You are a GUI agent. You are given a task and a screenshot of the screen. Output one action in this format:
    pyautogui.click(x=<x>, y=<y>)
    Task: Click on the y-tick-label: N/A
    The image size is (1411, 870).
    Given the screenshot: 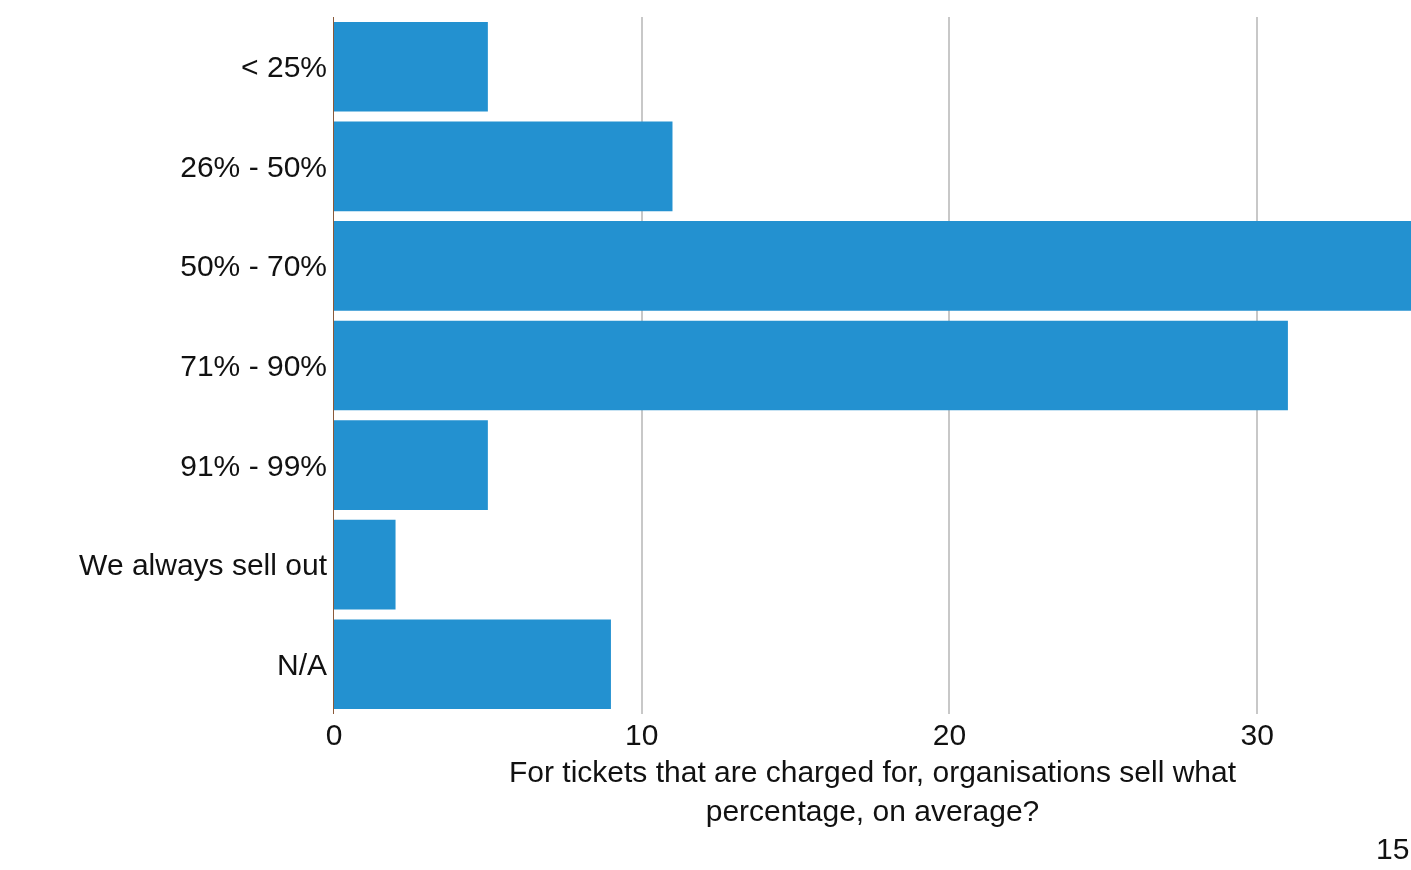 What is the action you would take?
    pyautogui.click(x=301, y=664)
    